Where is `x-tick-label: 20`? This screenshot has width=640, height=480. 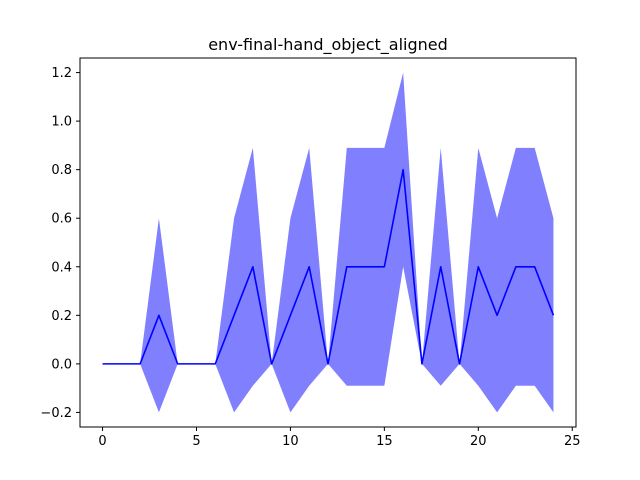 x-tick-label: 20 is located at coordinates (478, 441).